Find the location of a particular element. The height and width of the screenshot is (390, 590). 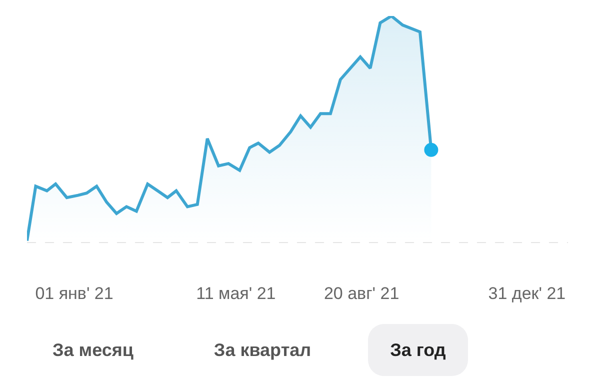

x-tick-label: 20 авг' 21 is located at coordinates (362, 293).